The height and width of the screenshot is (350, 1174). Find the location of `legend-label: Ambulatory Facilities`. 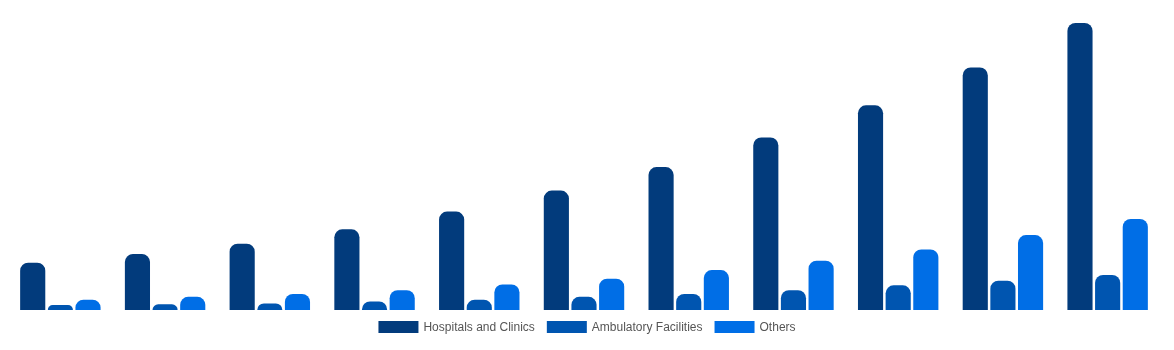

legend-label: Ambulatory Facilities is located at coordinates (647, 327).